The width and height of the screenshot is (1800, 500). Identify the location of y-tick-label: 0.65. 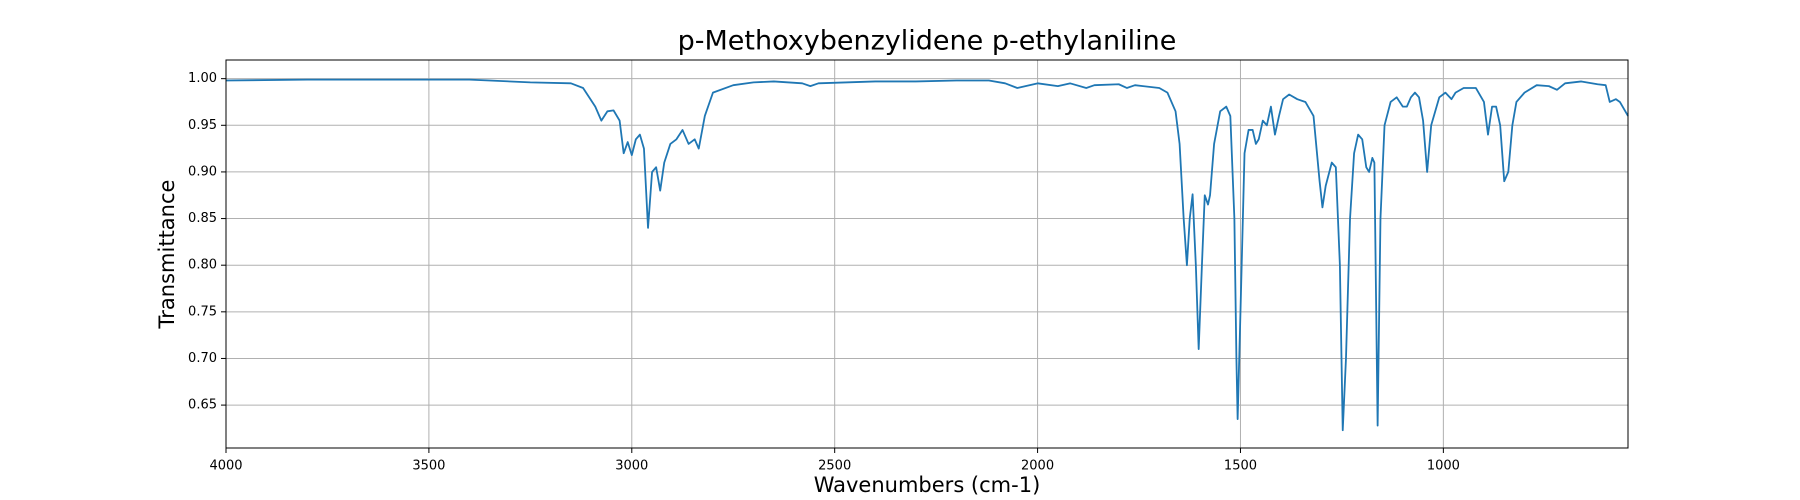
(202, 405).